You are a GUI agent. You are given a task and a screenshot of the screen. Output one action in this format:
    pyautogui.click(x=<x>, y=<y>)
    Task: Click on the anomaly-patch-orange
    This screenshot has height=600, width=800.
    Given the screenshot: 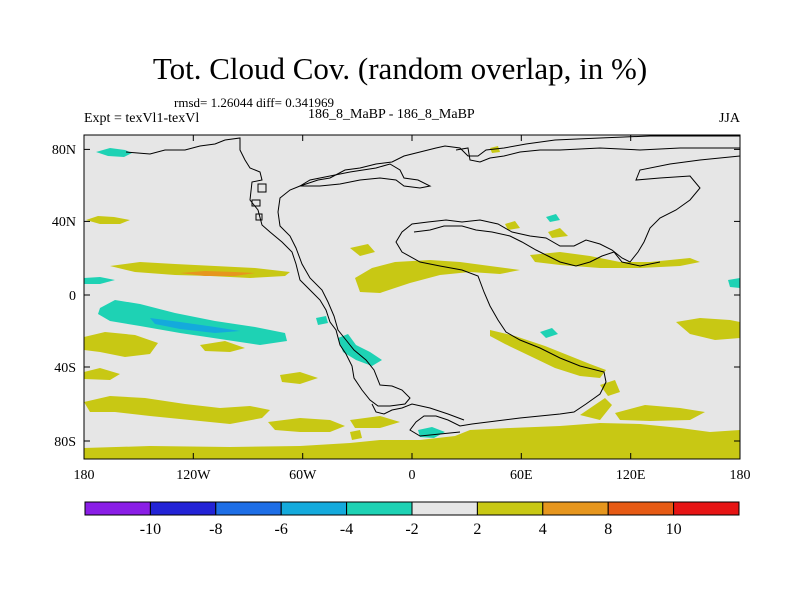 What is the action you would take?
    pyautogui.click(x=217, y=273)
    